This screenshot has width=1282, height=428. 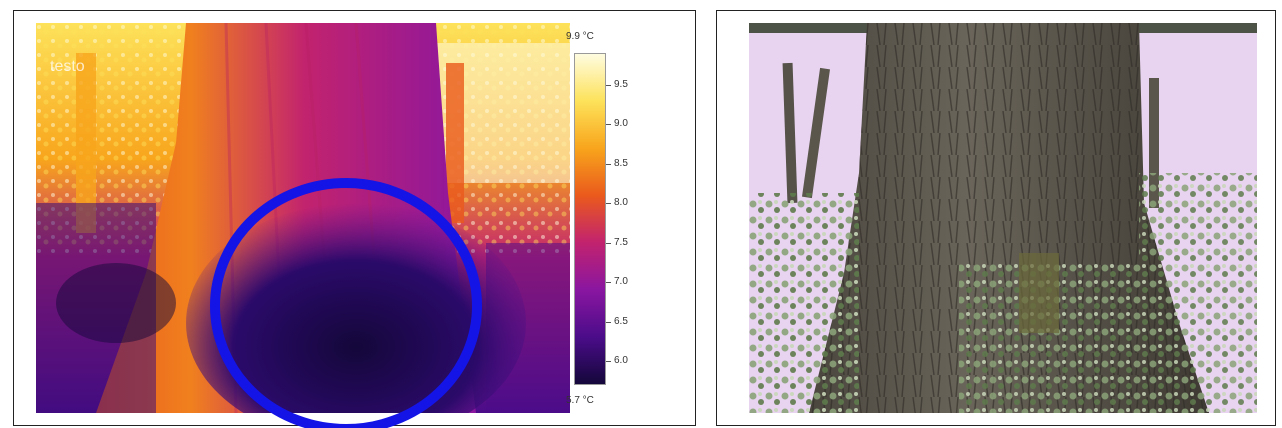 What do you see at coordinates (621, 123) in the screenshot?
I see `scale-tick-label: 9.0` at bounding box center [621, 123].